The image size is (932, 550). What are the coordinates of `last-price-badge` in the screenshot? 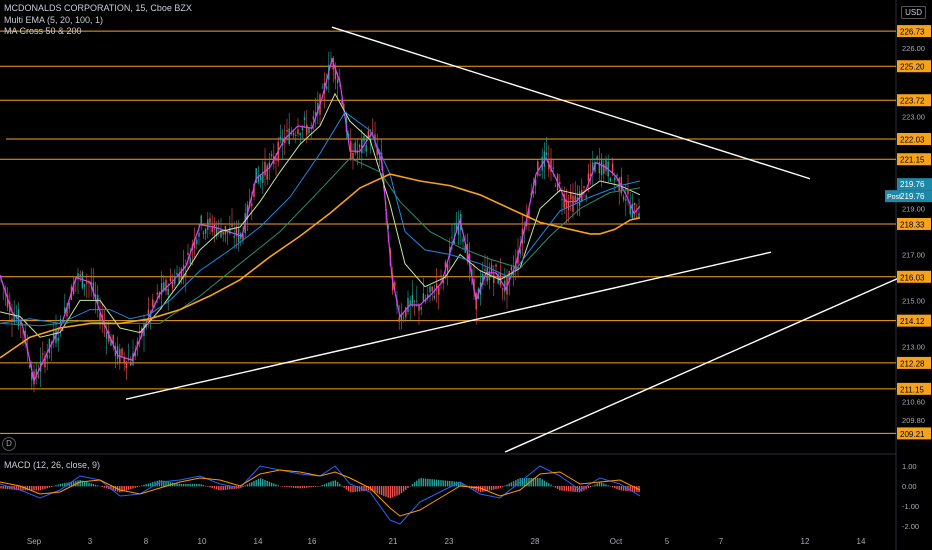 It's located at (914, 184).